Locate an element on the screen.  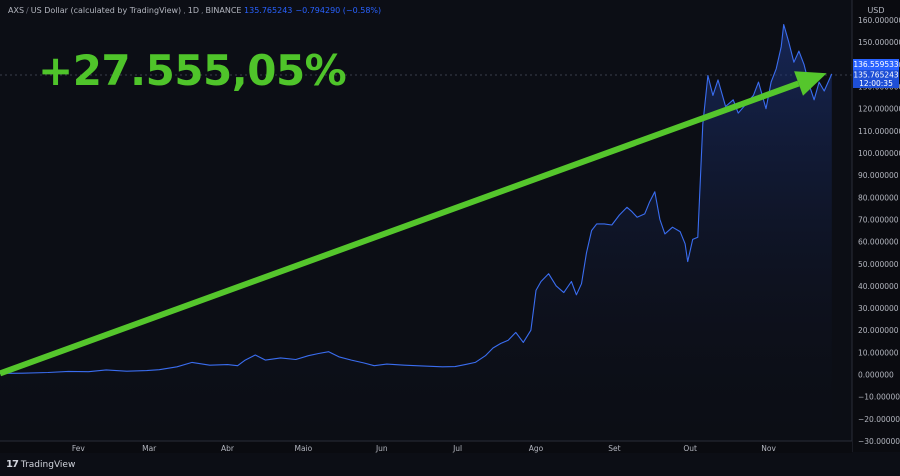
price-tag-2-box is located at coordinates (876, 79).